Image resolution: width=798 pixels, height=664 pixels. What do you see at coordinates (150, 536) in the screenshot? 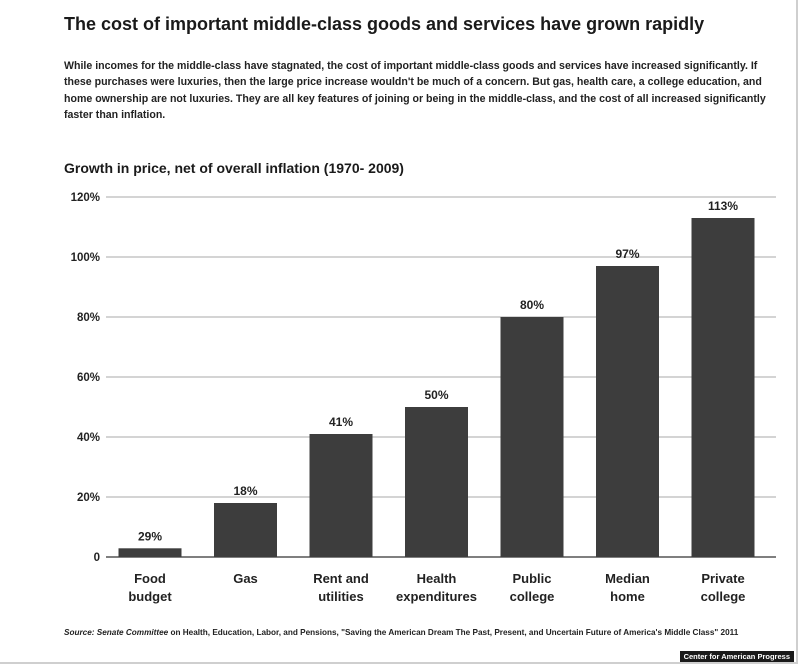
I see `data-label: 29%` at bounding box center [150, 536].